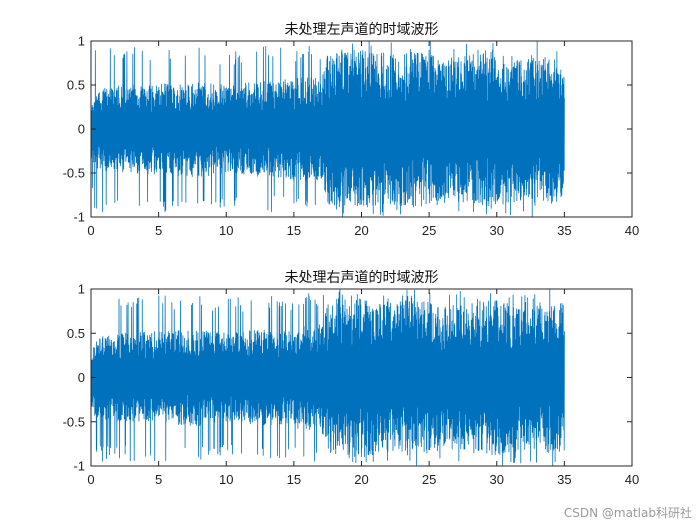  Describe the element at coordinates (361, 479) in the screenshot. I see `right-channel-xtick-label: 20` at that location.